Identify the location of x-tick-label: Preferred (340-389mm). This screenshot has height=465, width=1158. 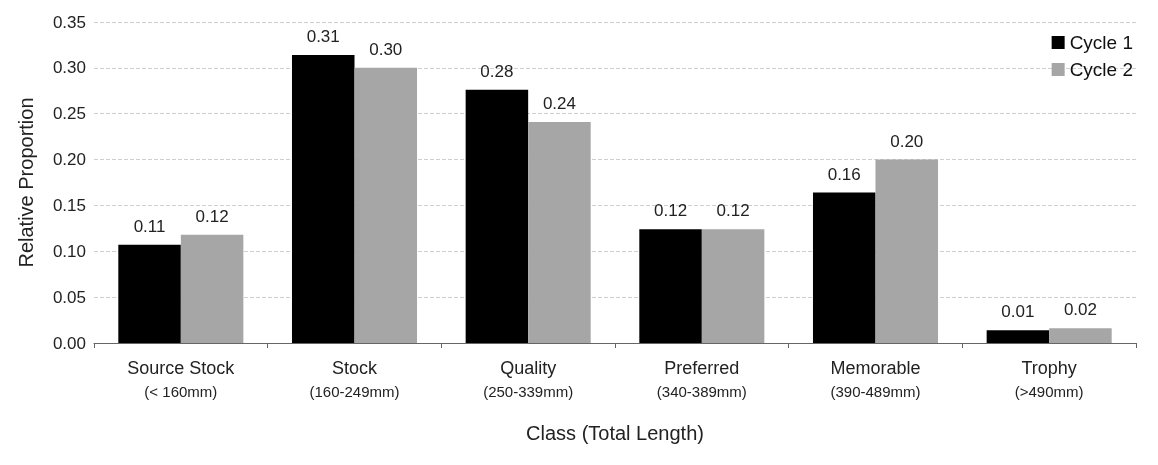
(701, 379).